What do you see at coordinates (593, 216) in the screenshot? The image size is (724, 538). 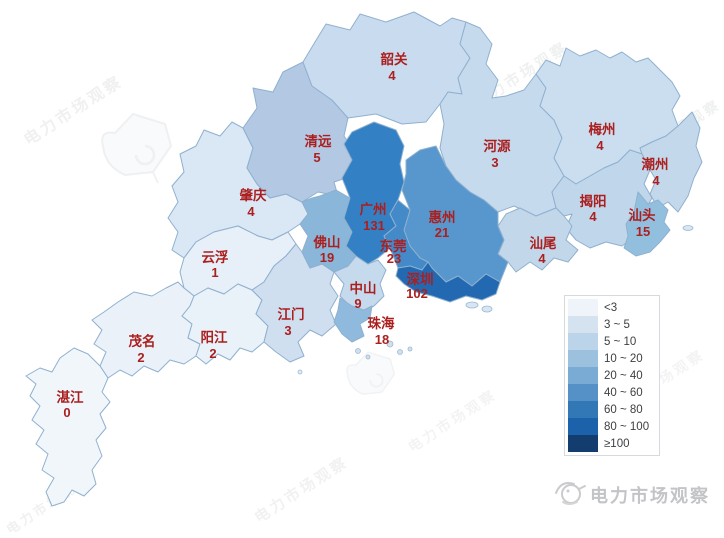 I see `region-value-jieyang: 4` at bounding box center [593, 216].